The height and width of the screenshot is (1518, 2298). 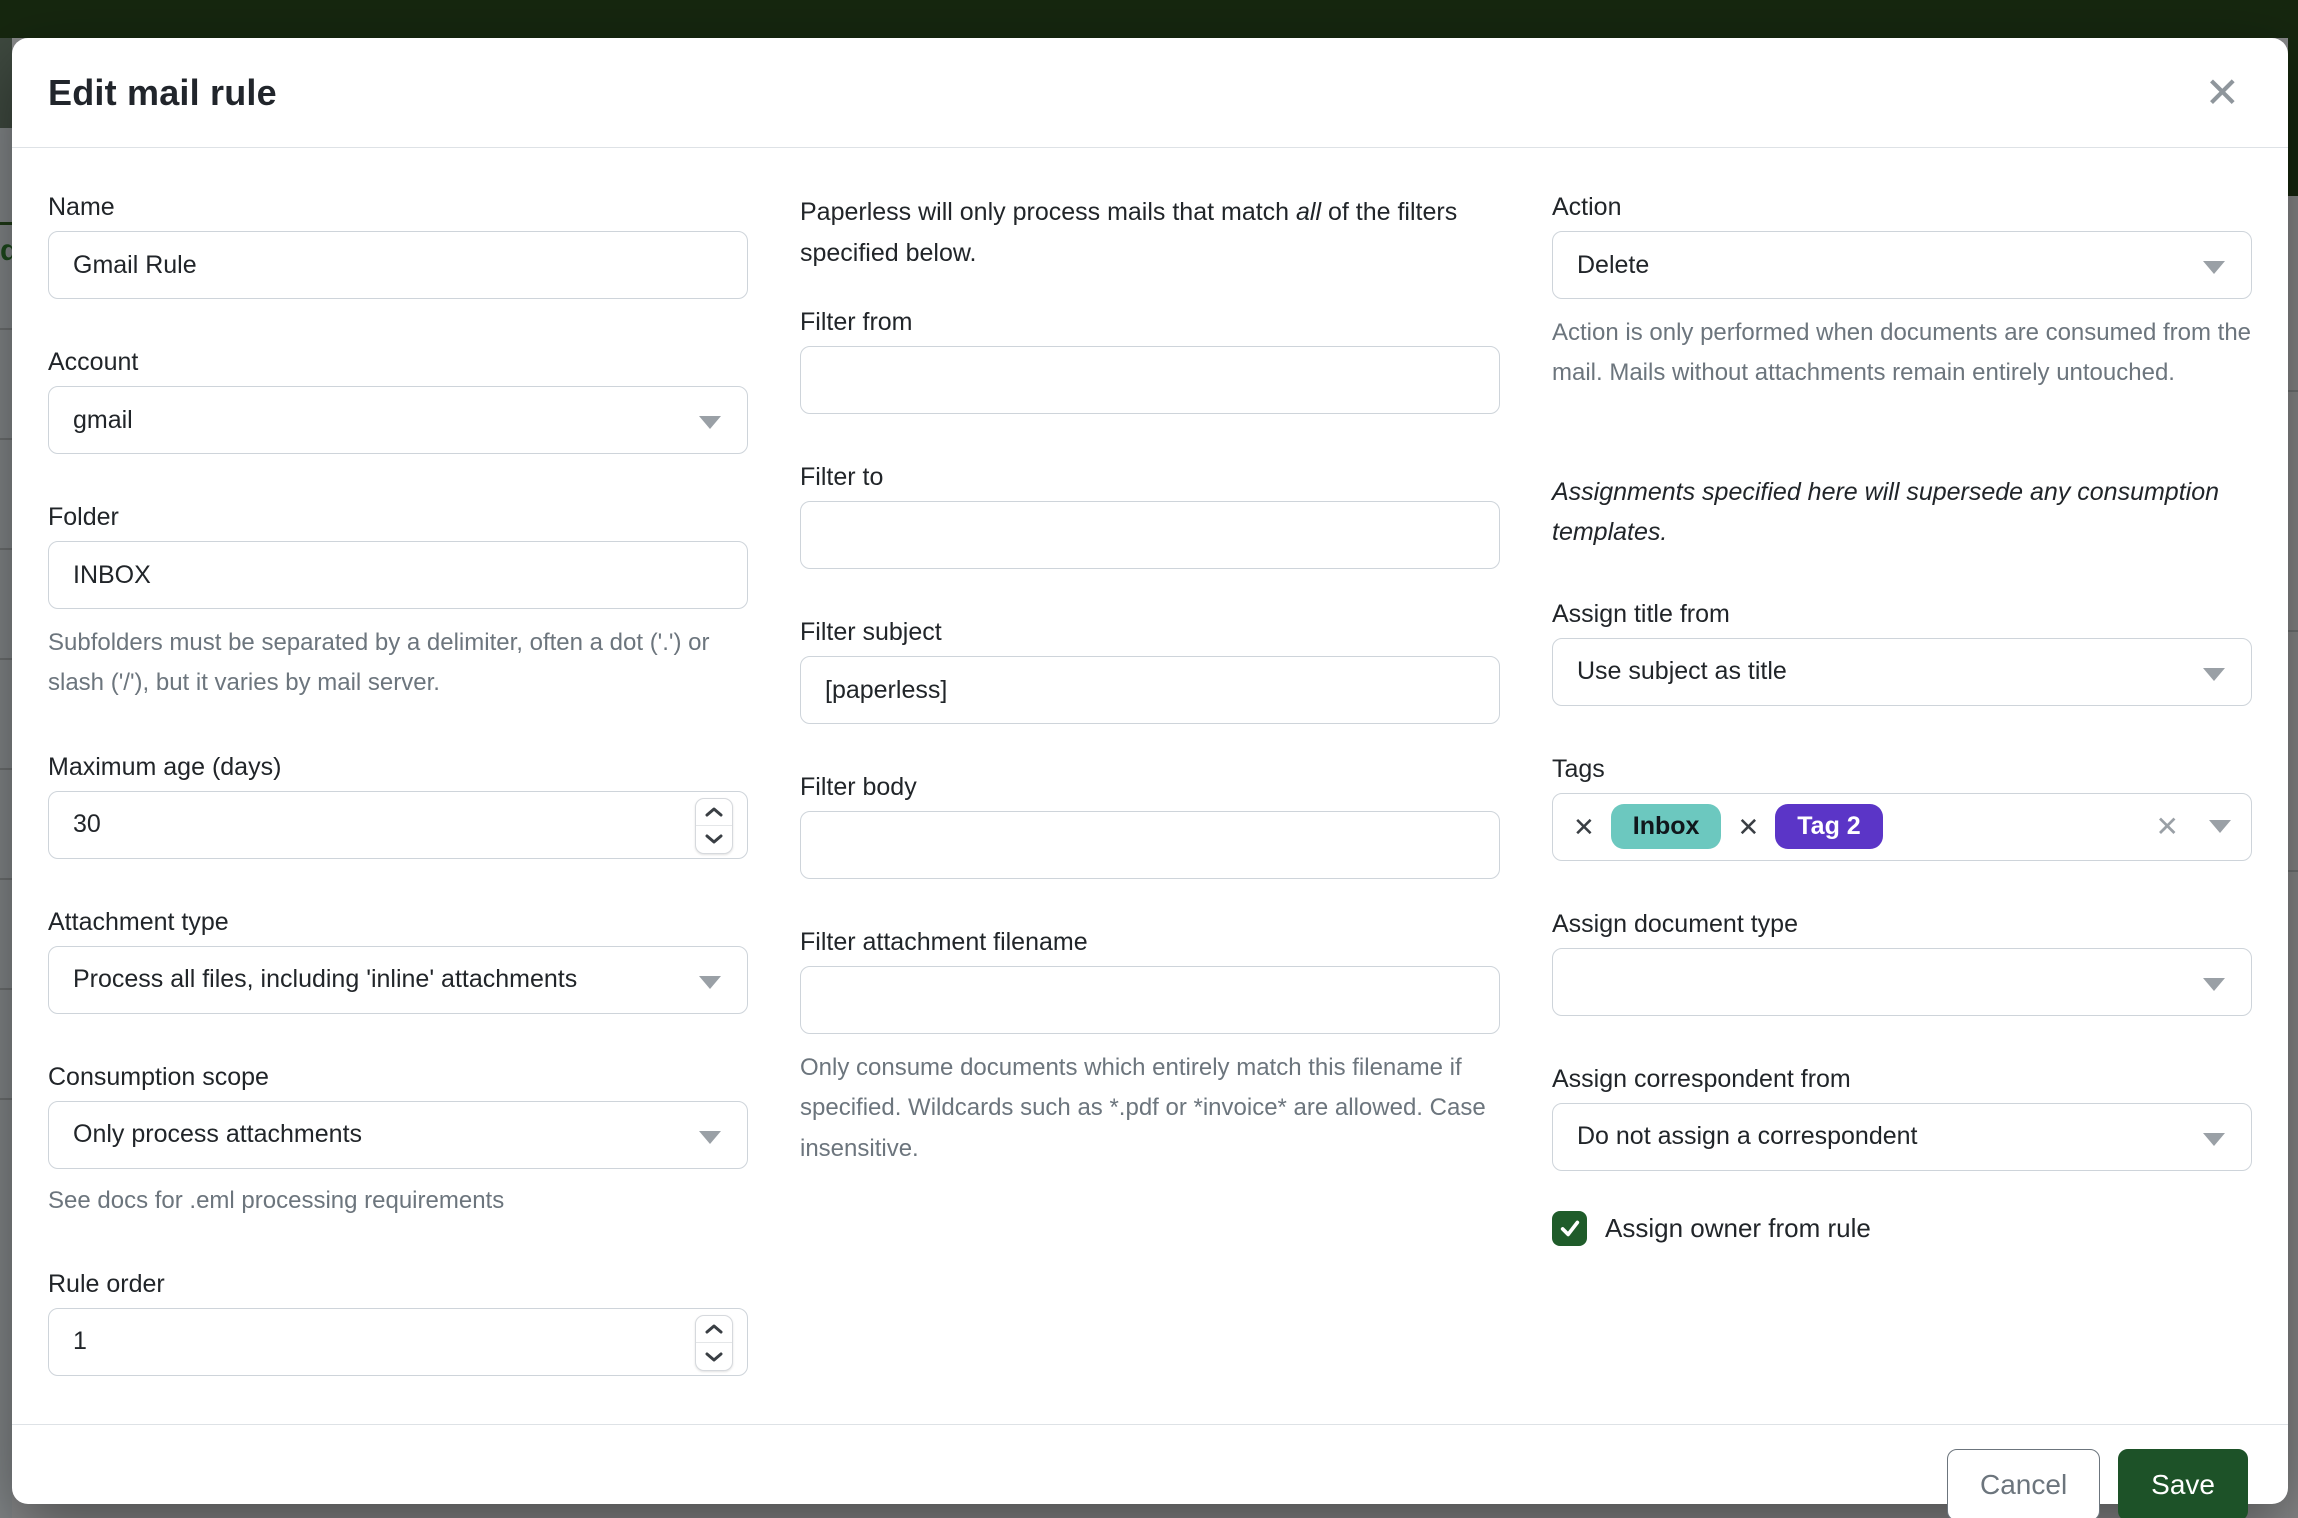 I want to click on document-type-field-group: Assign document type, so click(x=1902, y=962).